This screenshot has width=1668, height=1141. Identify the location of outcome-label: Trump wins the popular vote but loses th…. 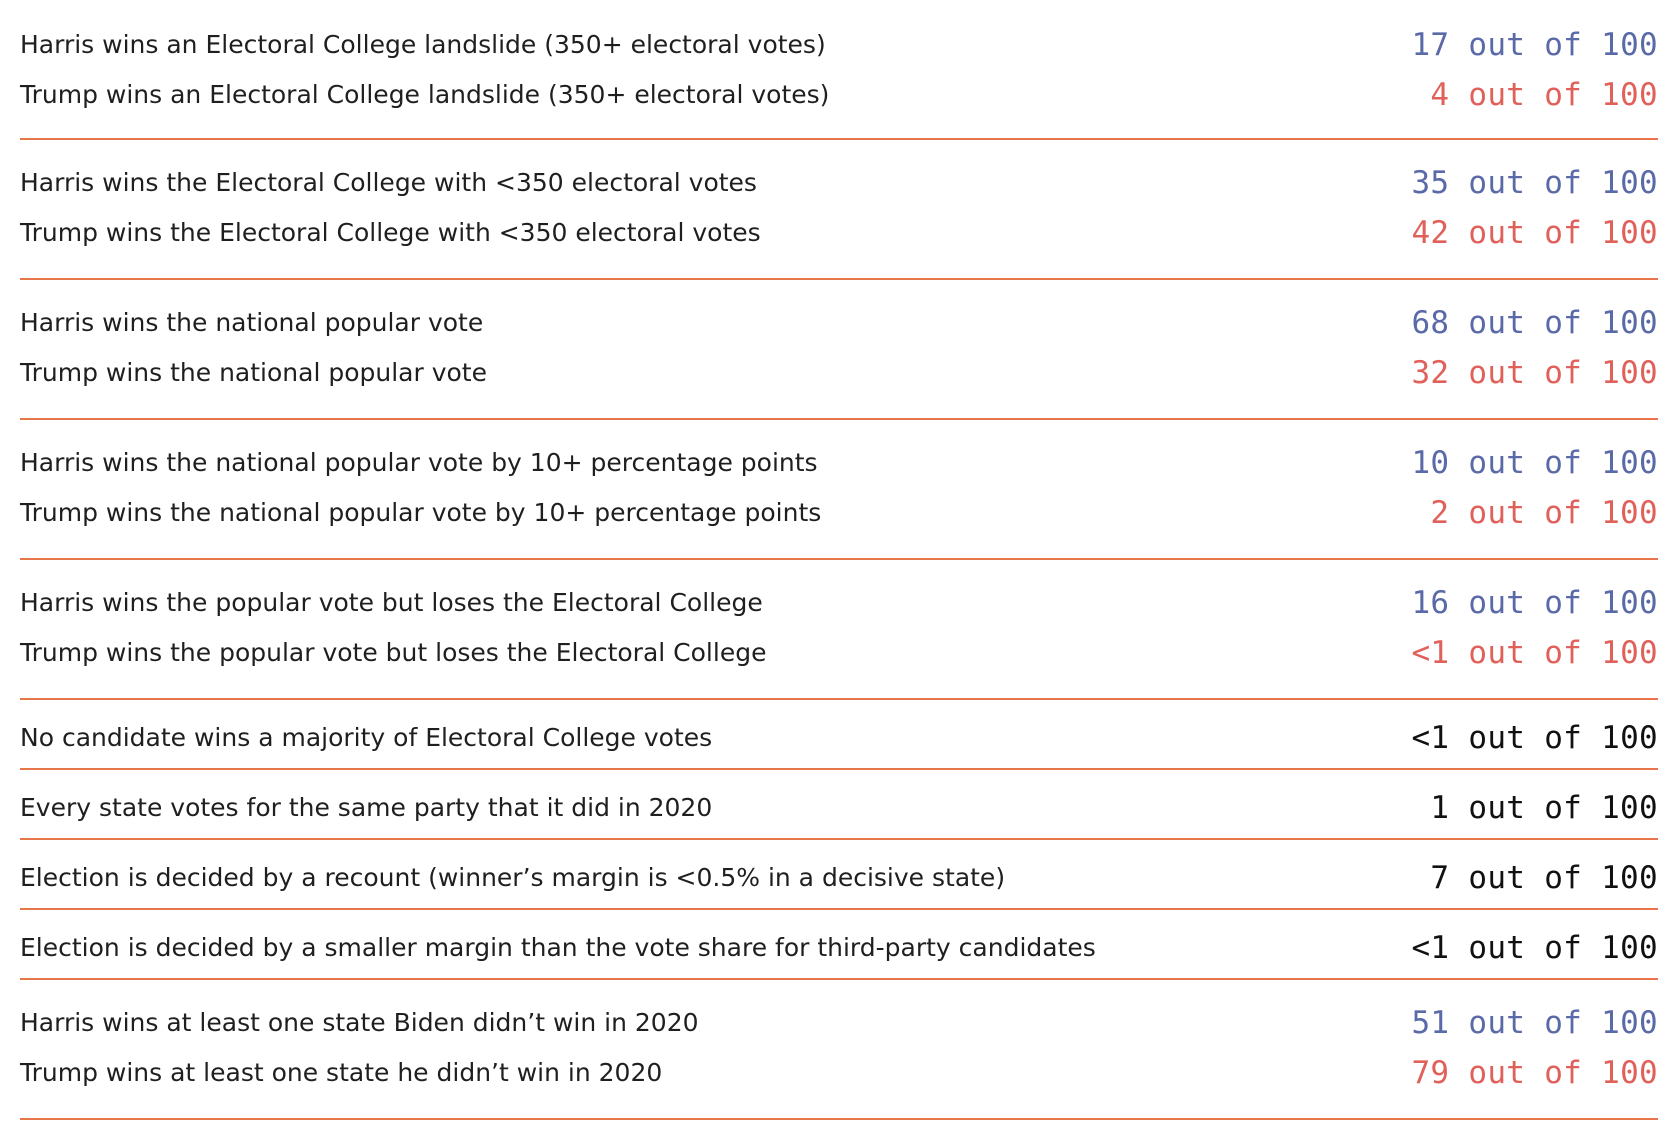
(393, 652).